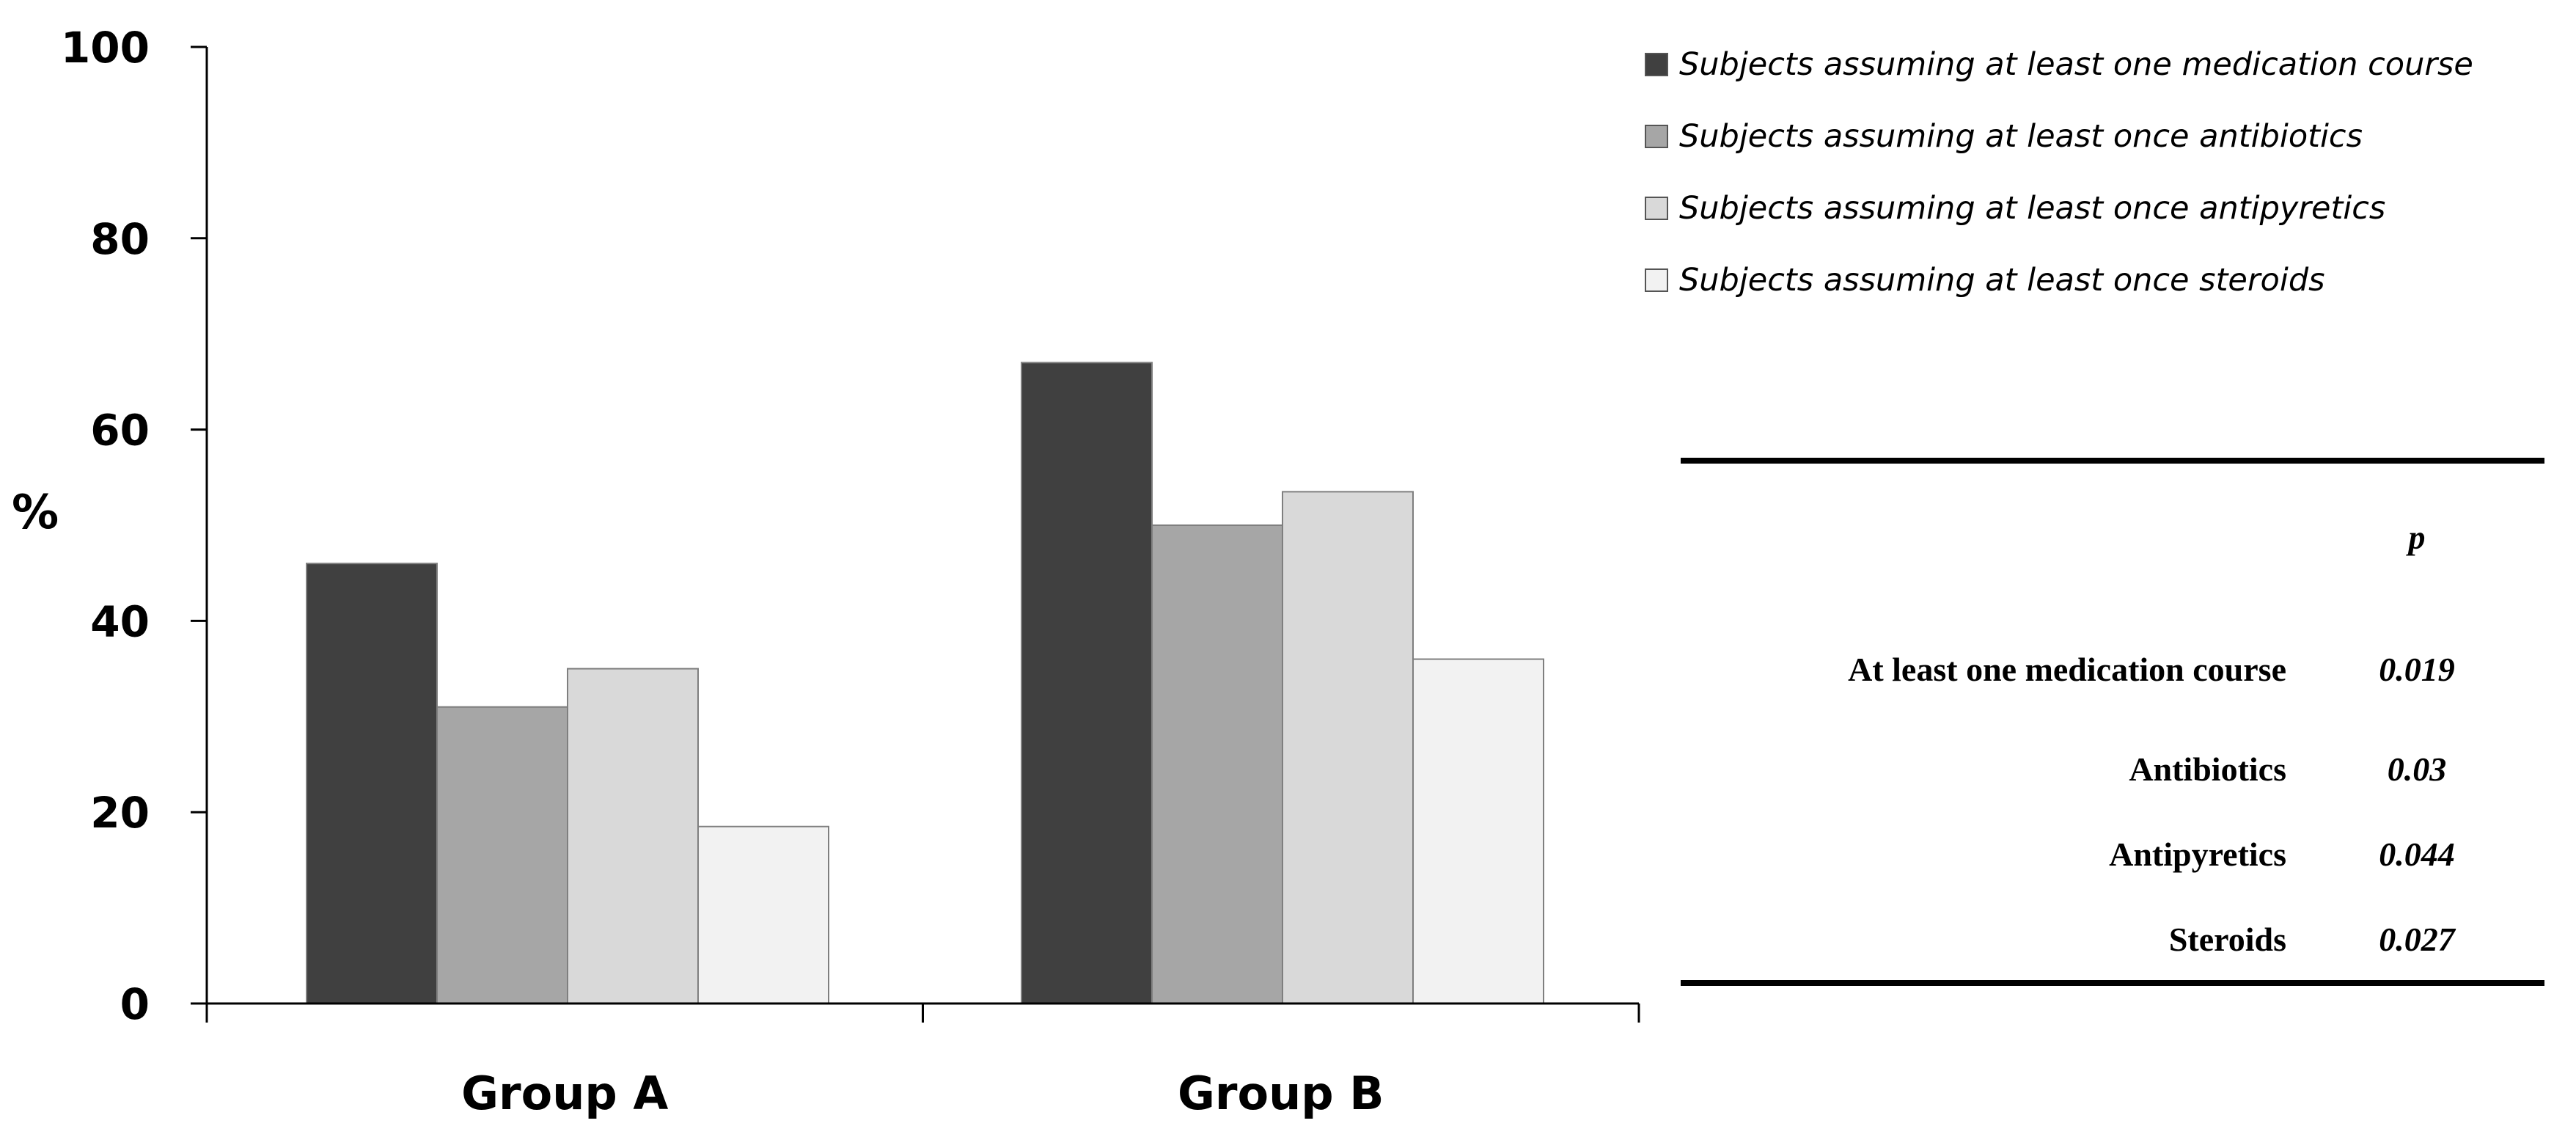 Image resolution: width=2576 pixels, height=1137 pixels. I want to click on table-row-value-1: 0.019, so click(2417, 669).